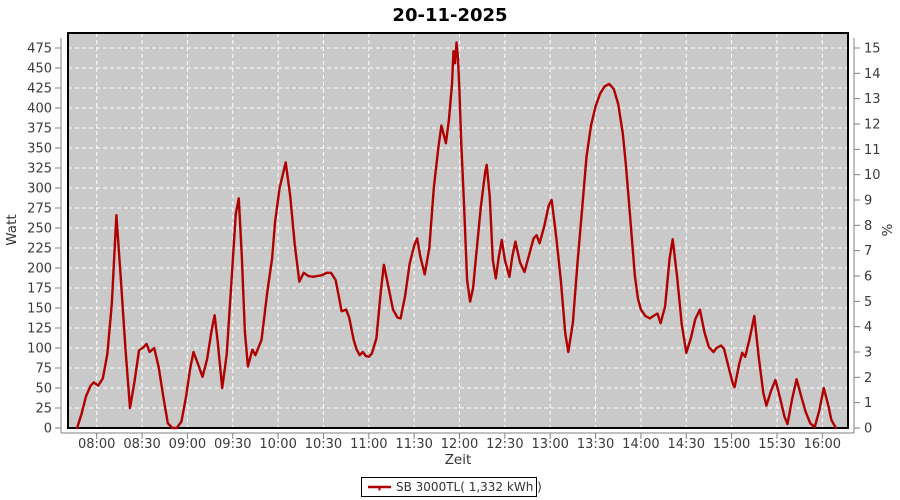  I want to click on left-tick-label: 200, so click(39, 269).